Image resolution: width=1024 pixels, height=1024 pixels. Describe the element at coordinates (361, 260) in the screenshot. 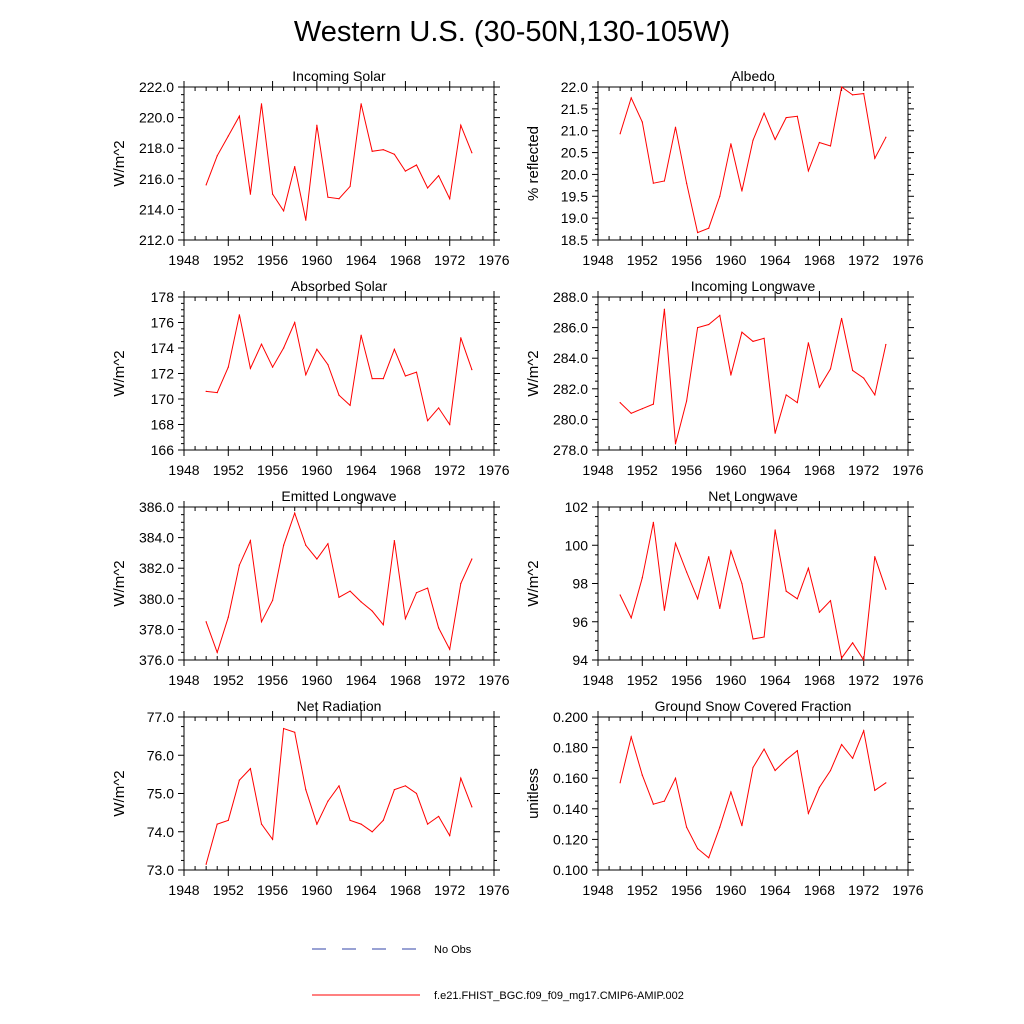

I see `incoming-solar-x-tick-label: 1964` at that location.